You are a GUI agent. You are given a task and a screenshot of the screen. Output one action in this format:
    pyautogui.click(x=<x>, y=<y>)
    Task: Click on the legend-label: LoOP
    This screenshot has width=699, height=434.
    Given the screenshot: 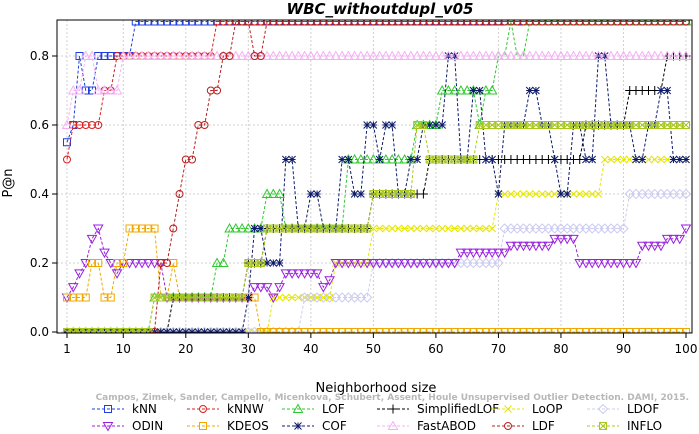 What is the action you would take?
    pyautogui.click(x=547, y=409)
    